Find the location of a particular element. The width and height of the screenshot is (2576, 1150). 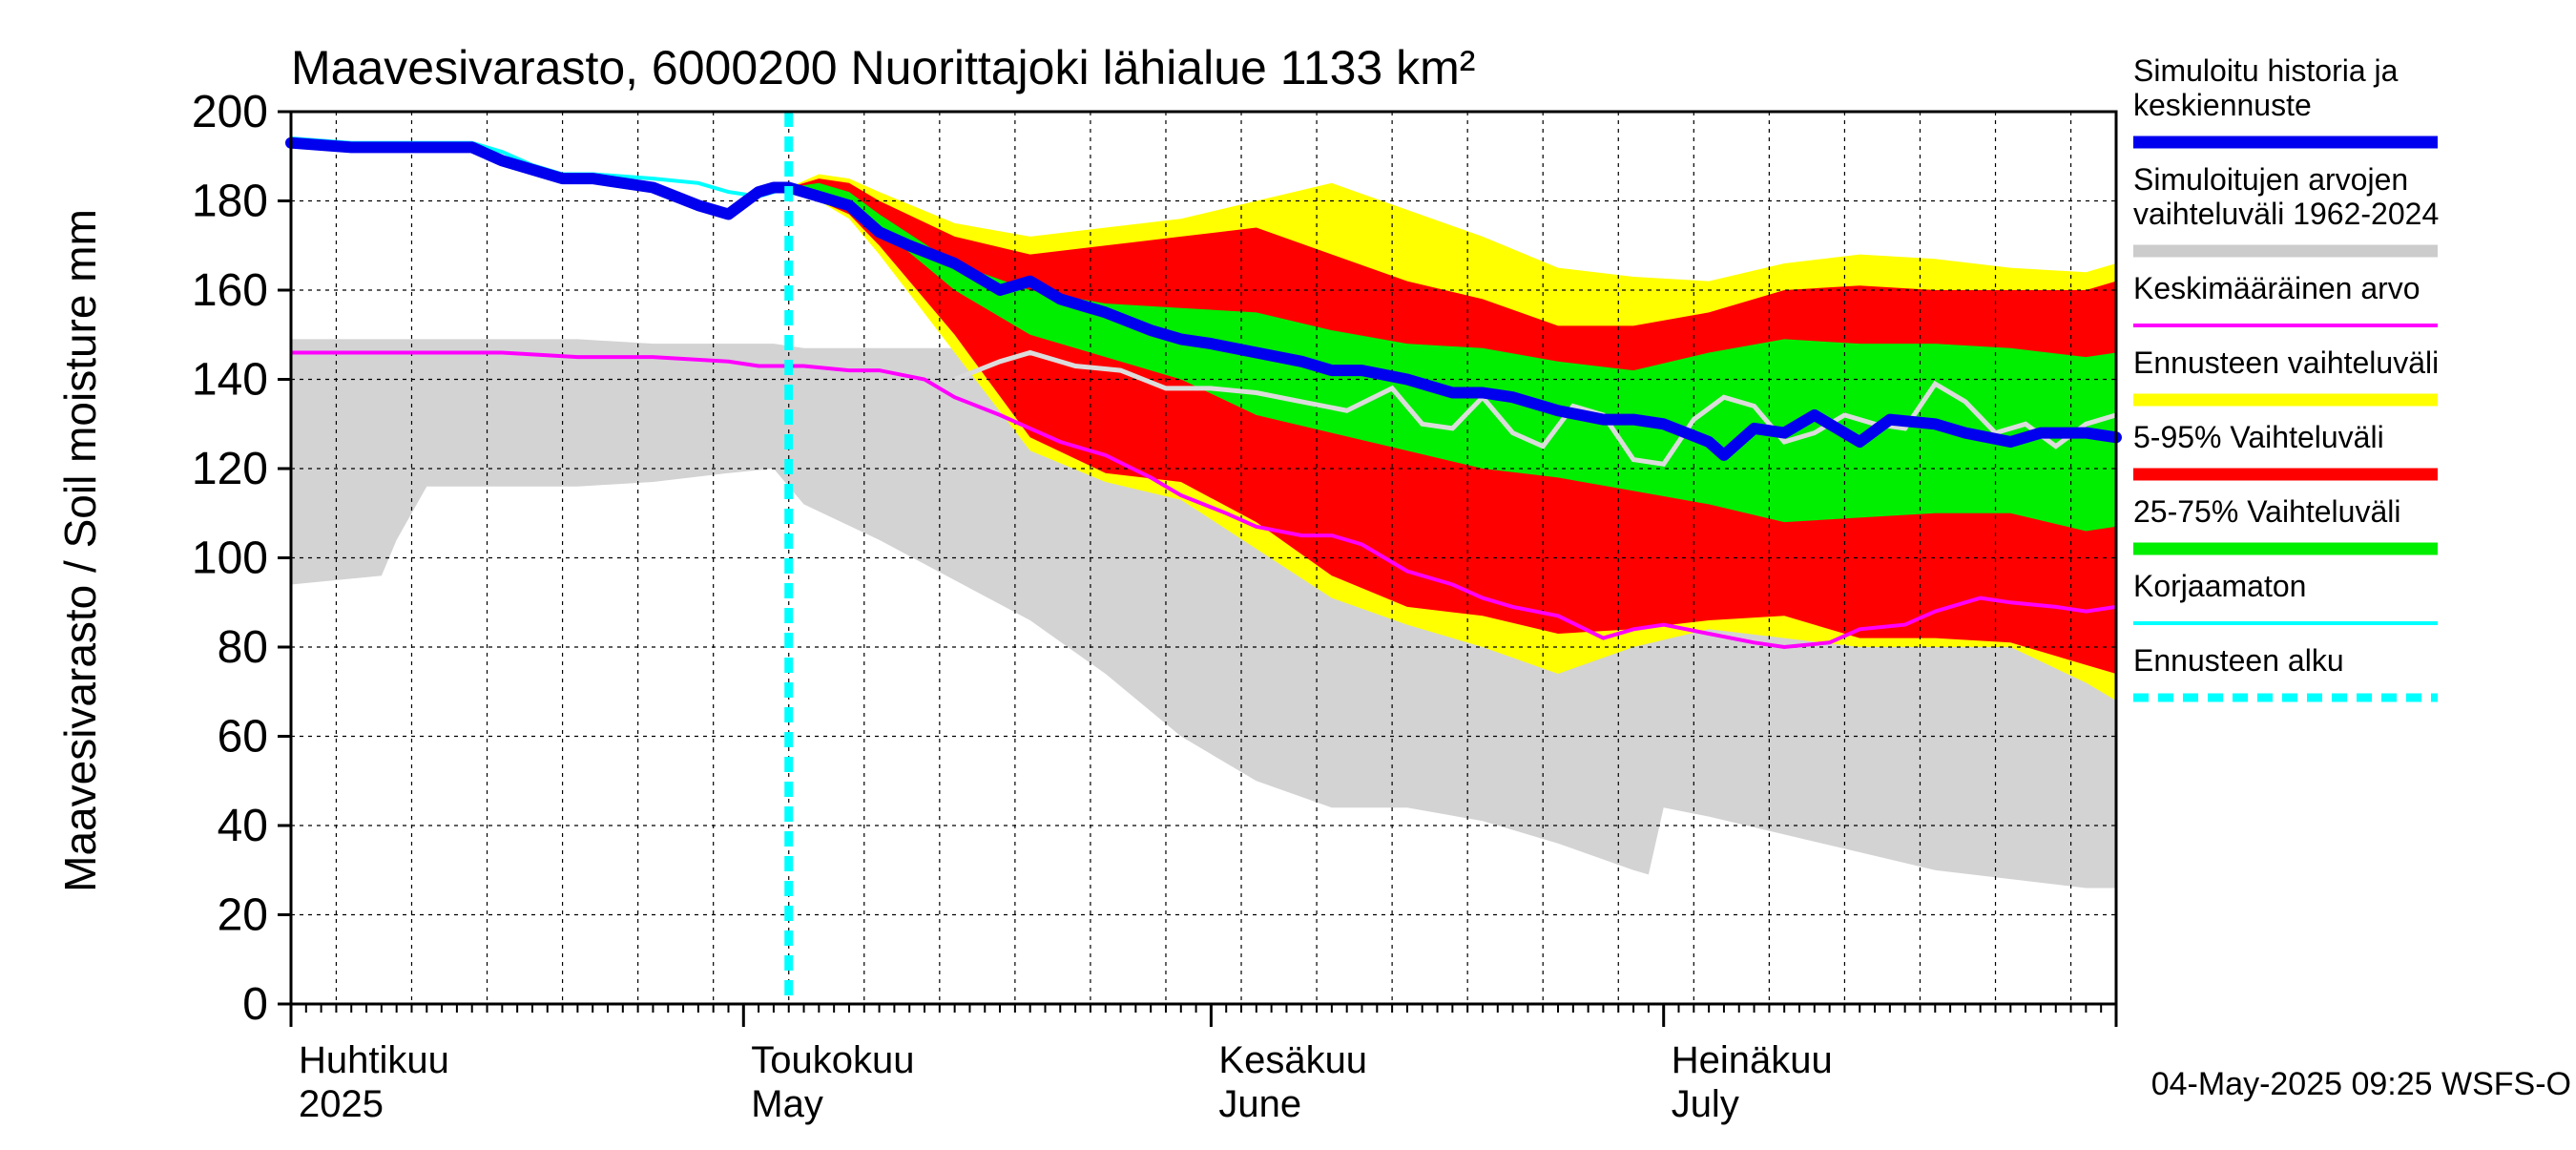

y-axis-label: Maavesivarasto / Soil moisture mm is located at coordinates (80, 550).